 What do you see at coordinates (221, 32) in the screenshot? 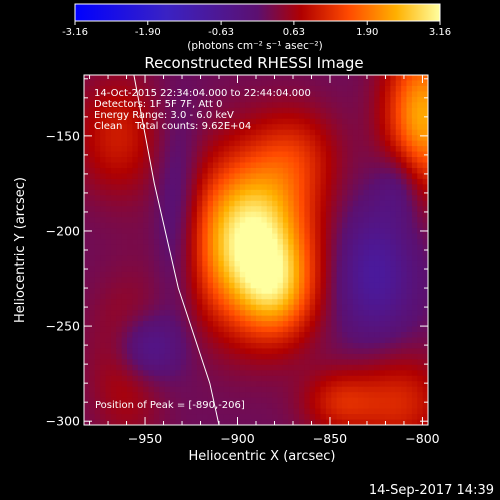
I see `colorbar-tick-label: -0.63` at bounding box center [221, 32].